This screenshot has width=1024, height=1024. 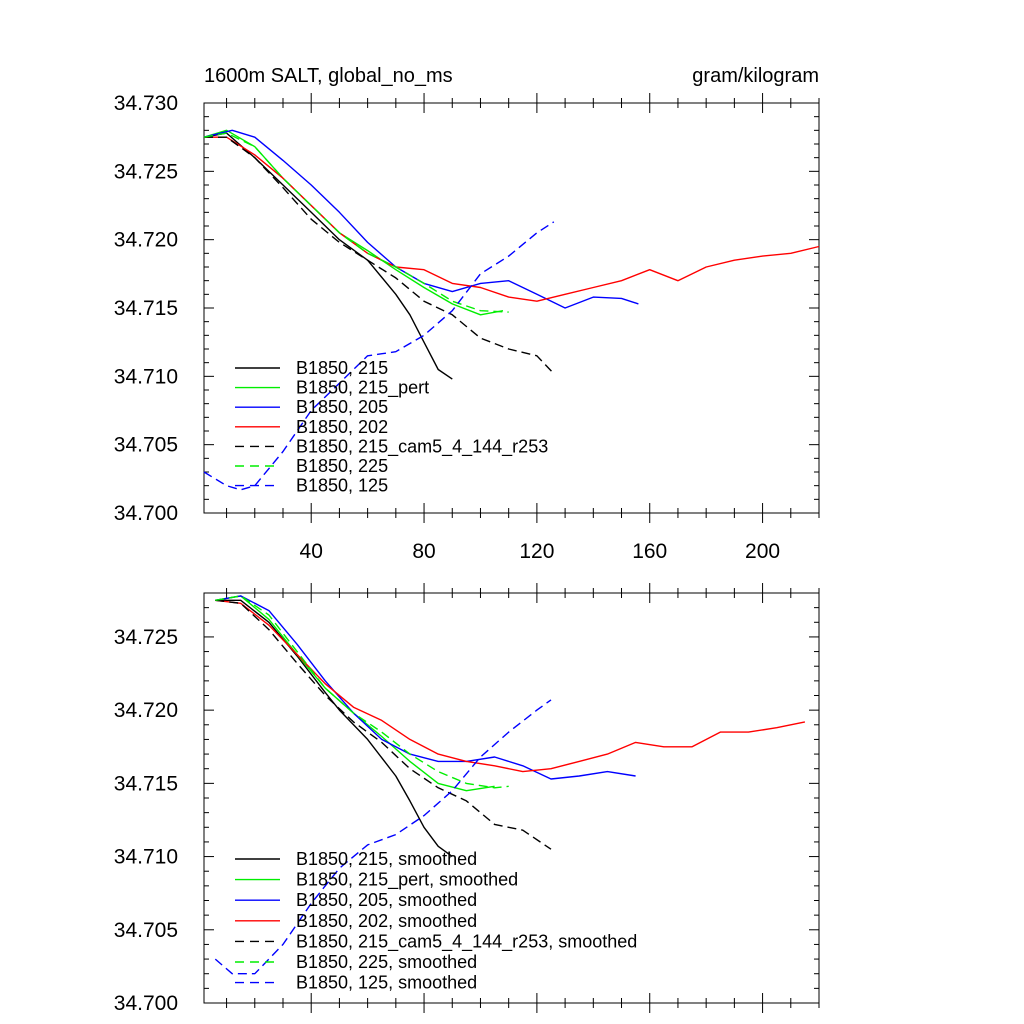 I want to click on legend-entry: B1850, 125, smoothed, so click(x=386, y=983).